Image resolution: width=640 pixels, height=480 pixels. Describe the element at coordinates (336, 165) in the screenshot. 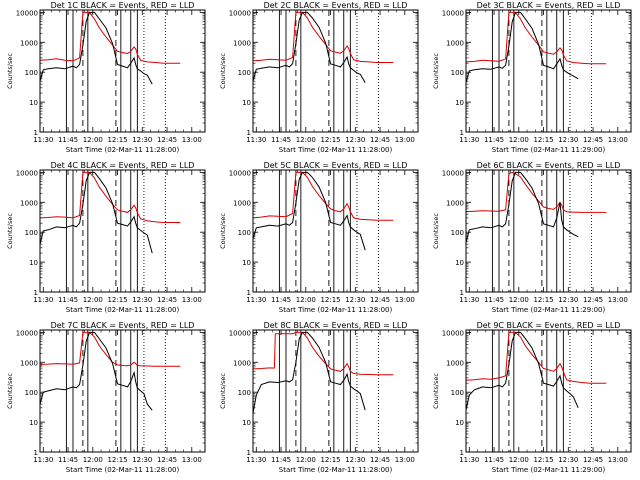

I see `panel-title: Det 5C BLACK = Events, RED = LLD` at that location.